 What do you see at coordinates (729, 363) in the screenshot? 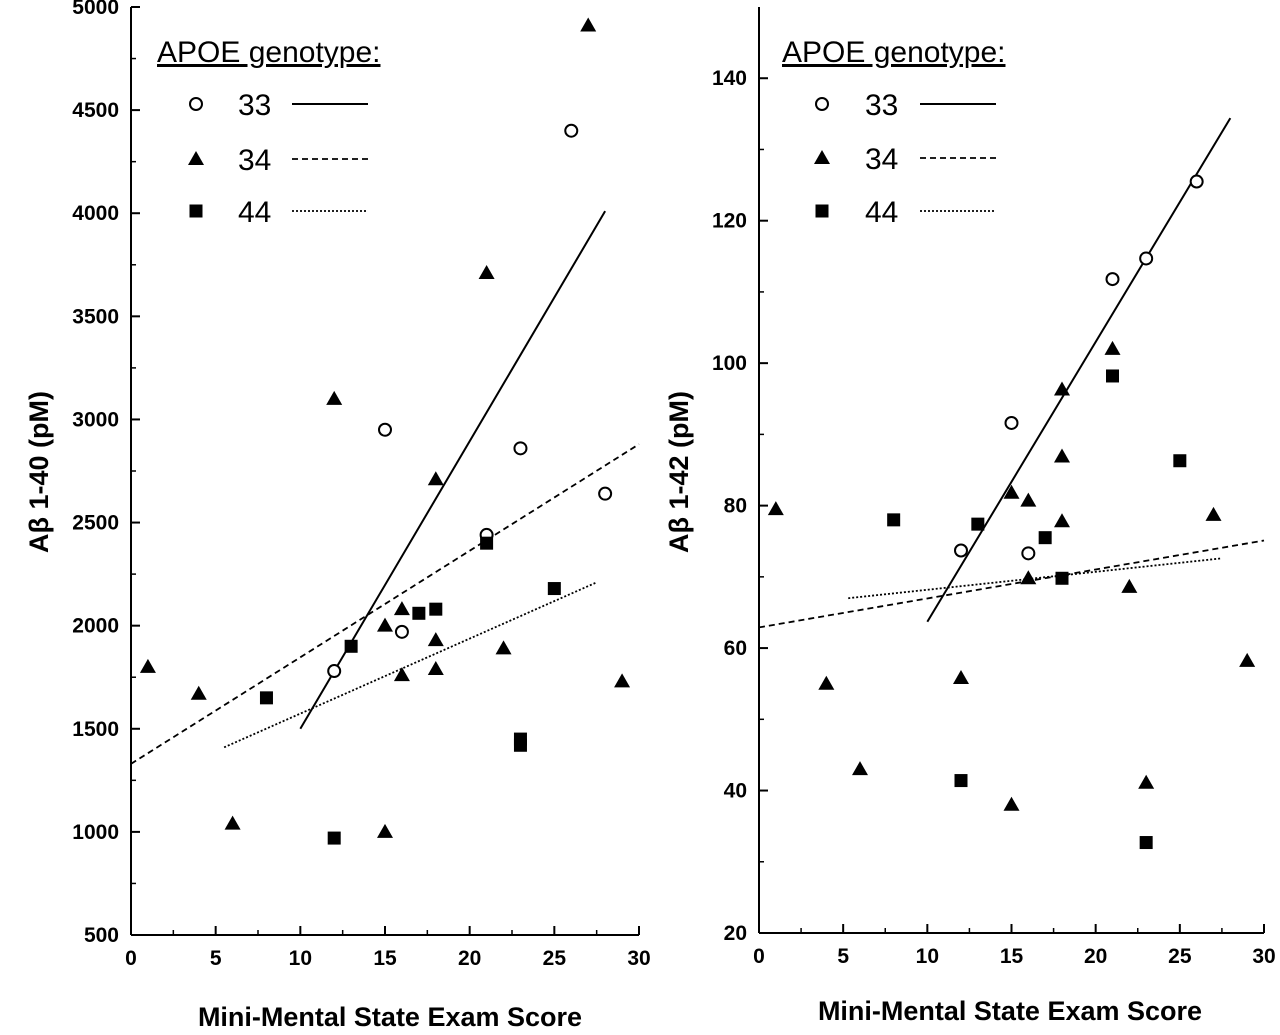
I see `y-tick-label: 100` at bounding box center [729, 363].